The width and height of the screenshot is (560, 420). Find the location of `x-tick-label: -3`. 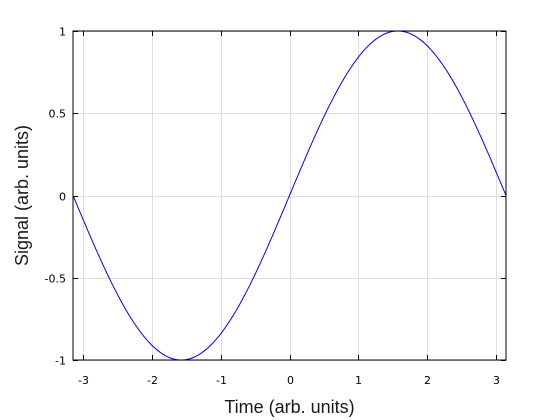

x-tick-label: -3 is located at coordinates (83, 380).